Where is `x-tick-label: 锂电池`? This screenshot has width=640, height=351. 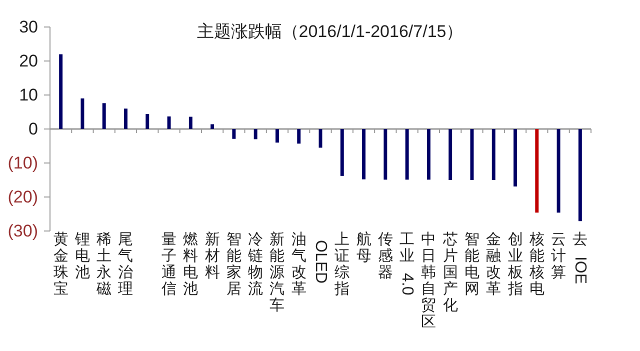 x-tick-label: 锂电池 is located at coordinates (82, 255).